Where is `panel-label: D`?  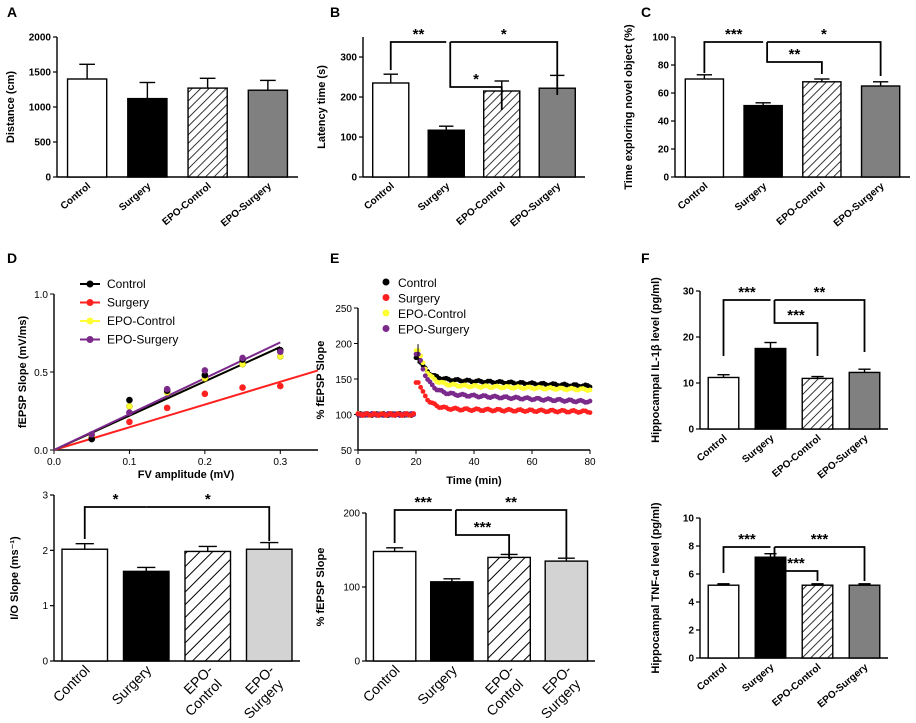
panel-label: D is located at coordinates (12, 258).